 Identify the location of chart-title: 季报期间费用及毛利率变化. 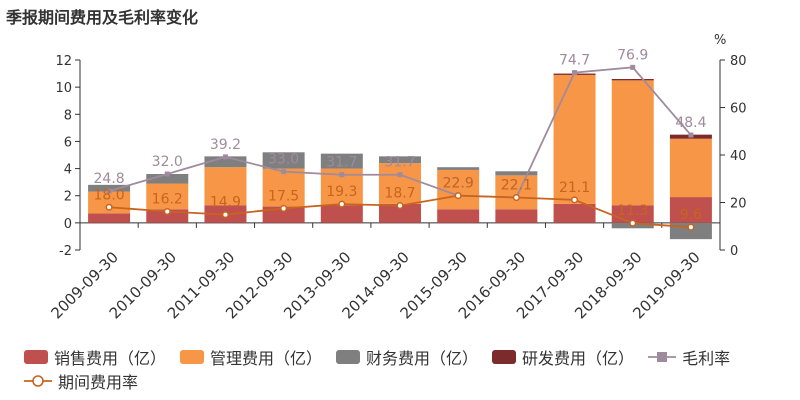
(102, 17).